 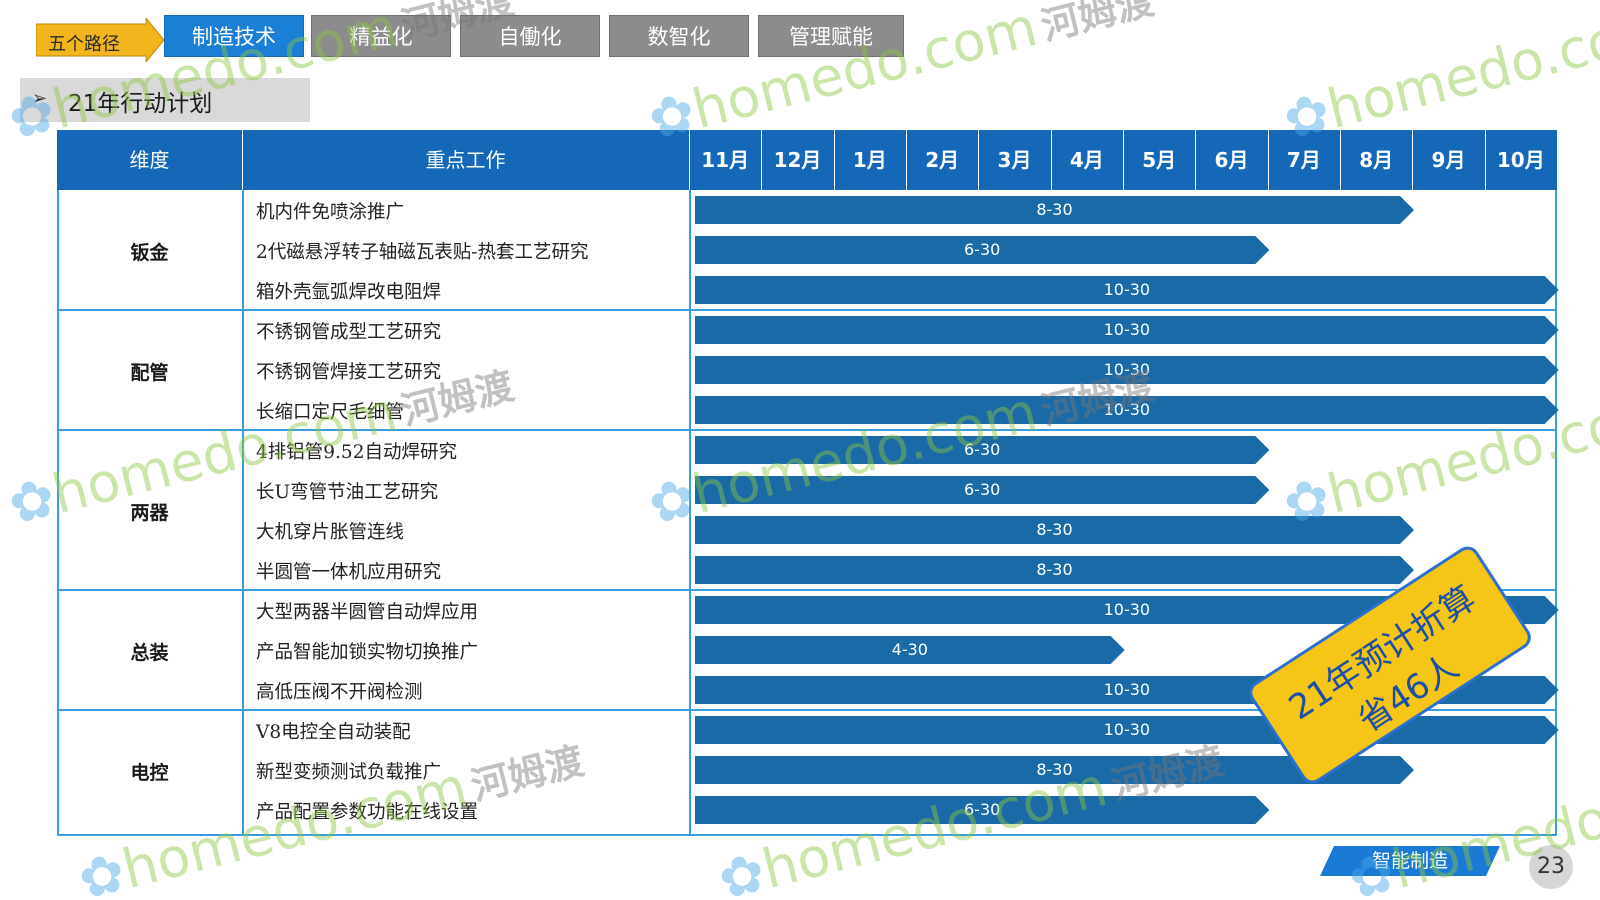 I want to click on watermark-brand: 河姆渡, so click(x=1097, y=24).